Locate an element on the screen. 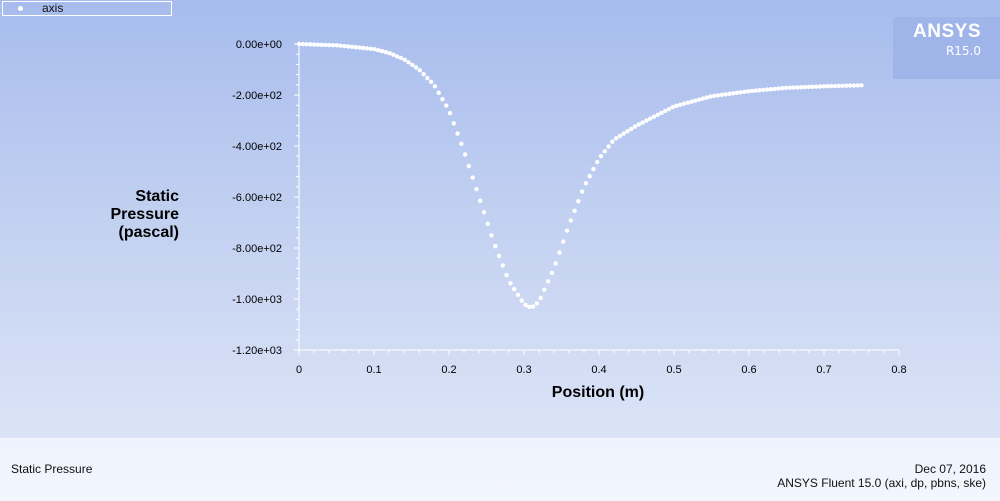 This screenshot has height=501, width=1000. x-tick-label: 0.3 is located at coordinates (523, 370).